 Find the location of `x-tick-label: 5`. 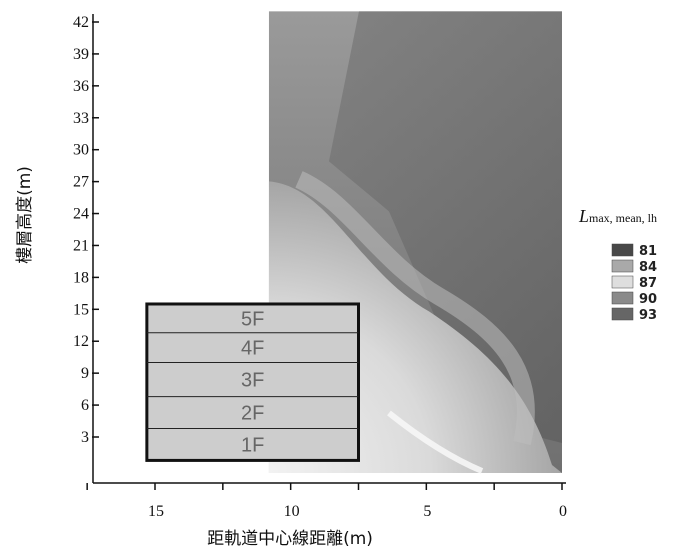

x-tick-label: 5 is located at coordinates (427, 511).